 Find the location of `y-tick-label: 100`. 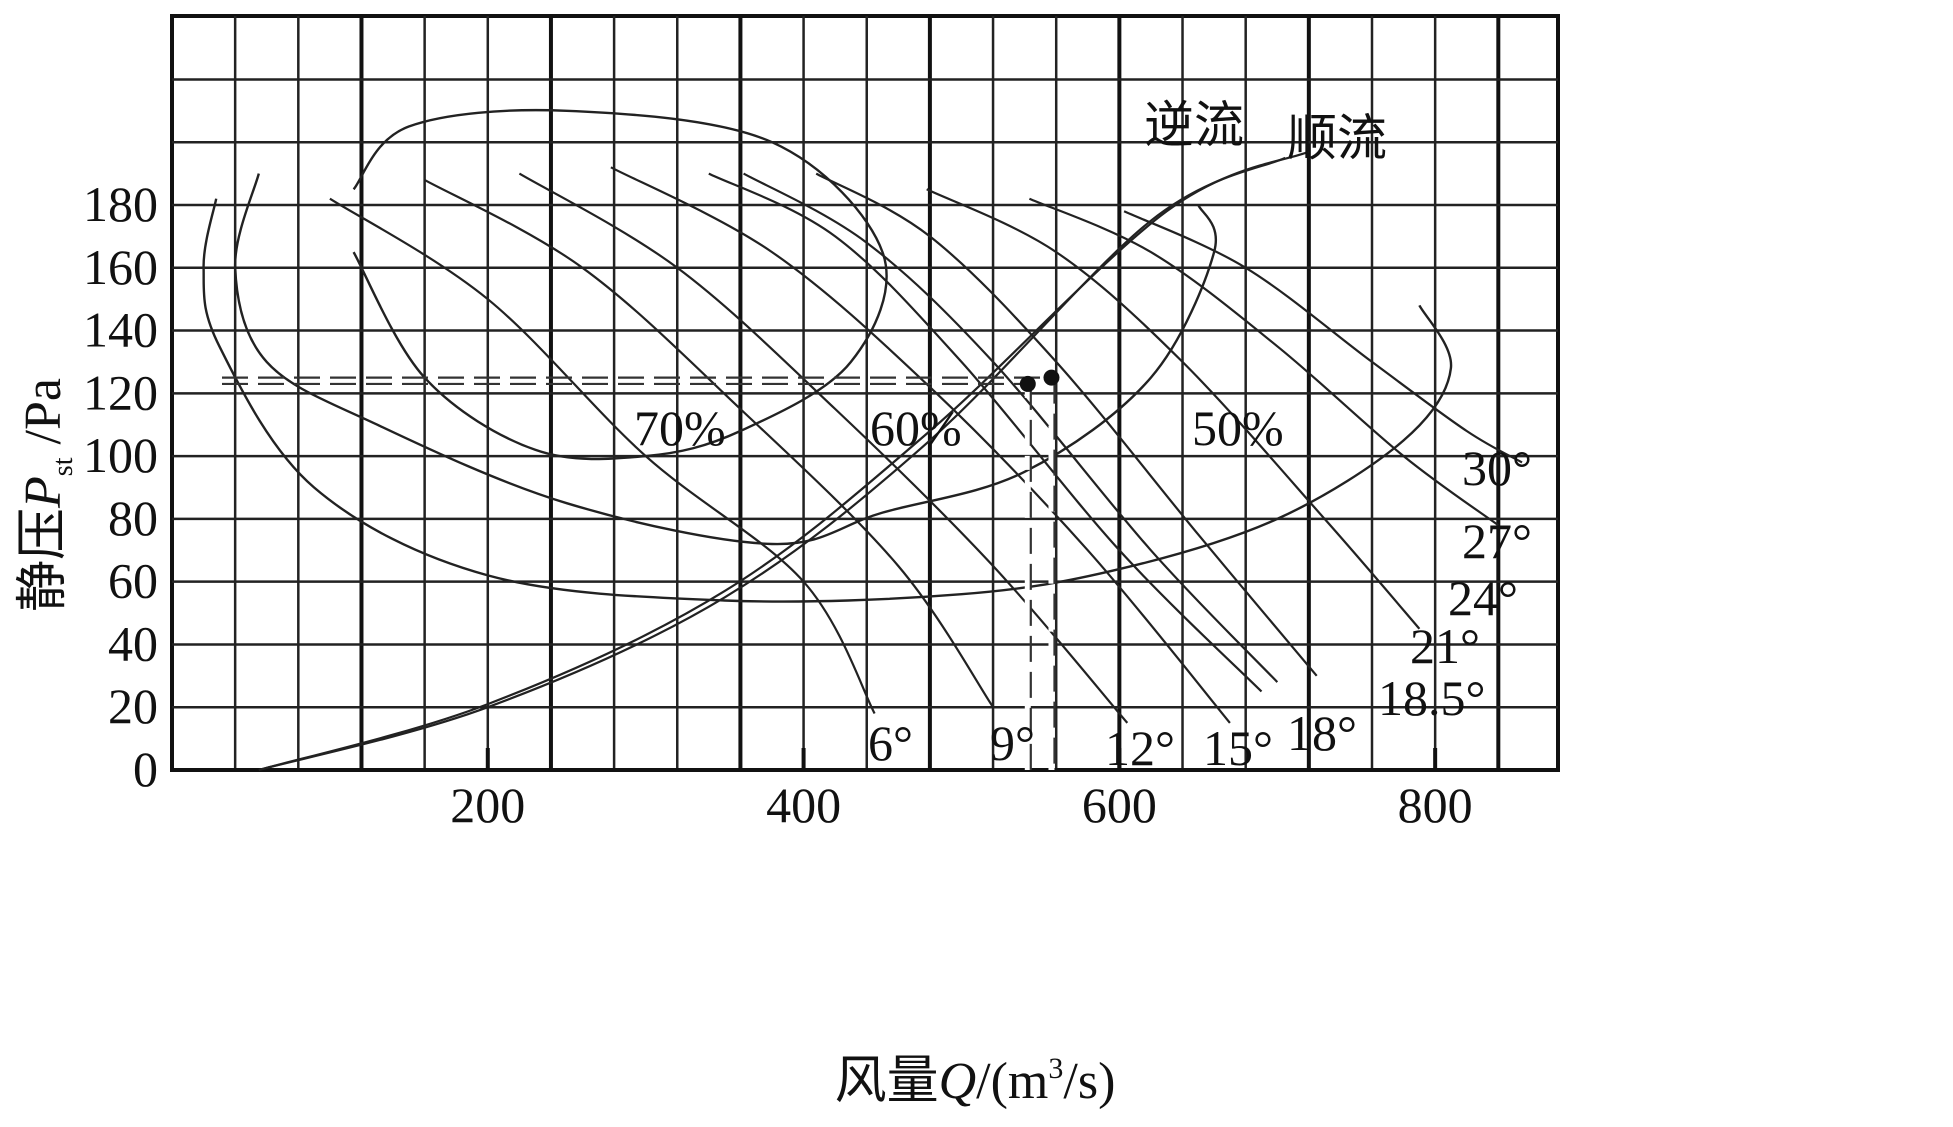

y-tick-label: 100 is located at coordinates (120, 455).